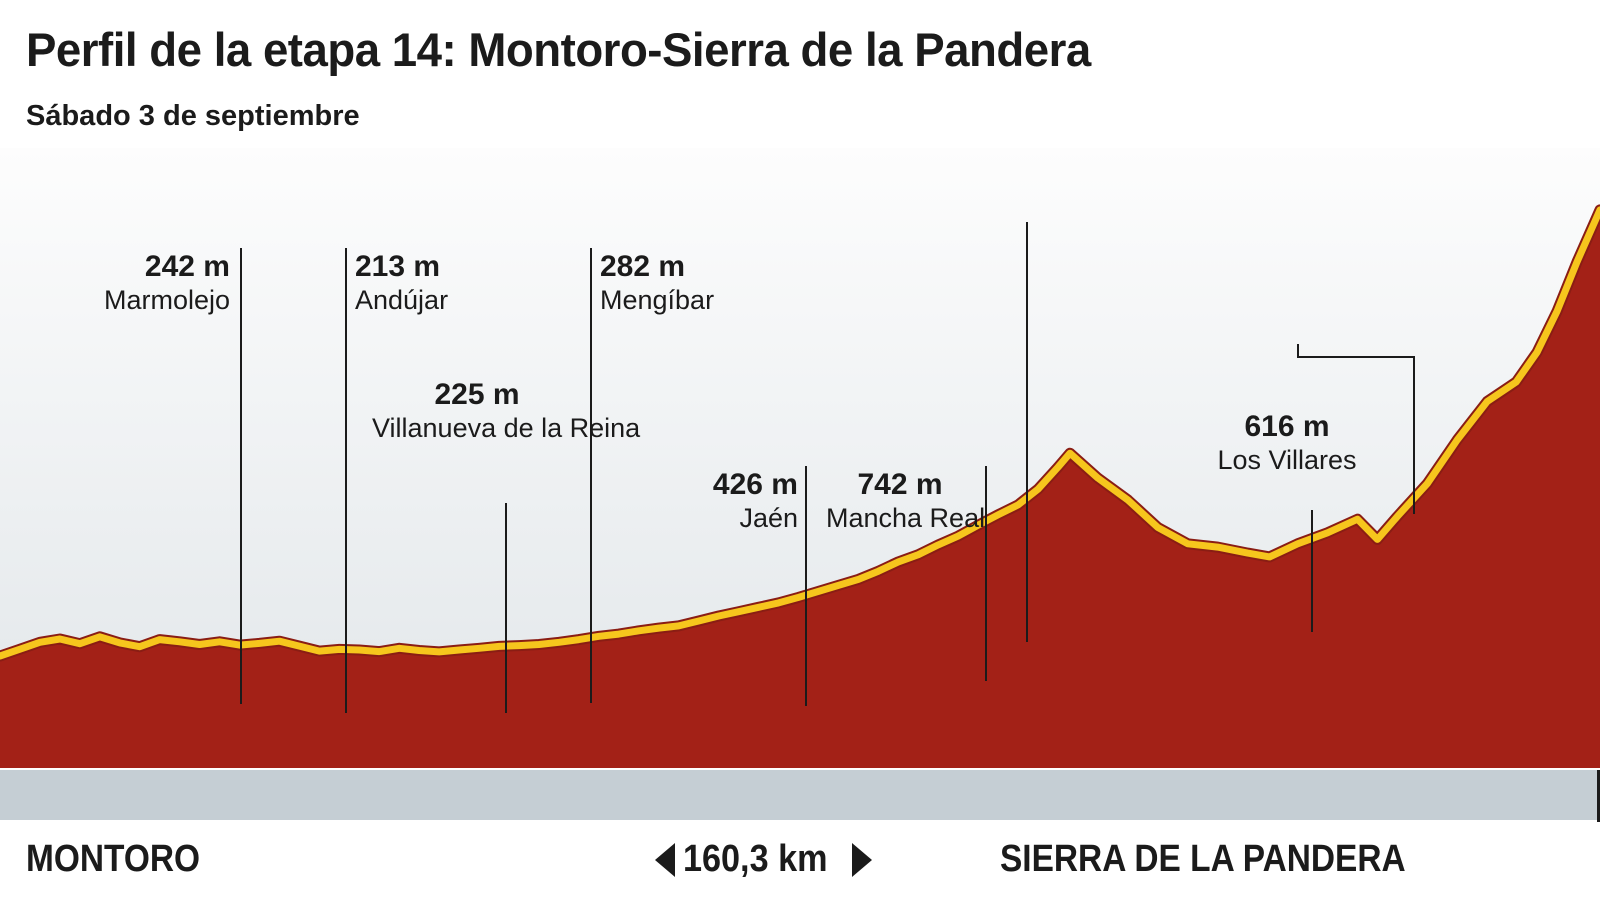 This screenshot has height=900, width=1600. I want to click on los-villares-connector, so click(1357, 429).